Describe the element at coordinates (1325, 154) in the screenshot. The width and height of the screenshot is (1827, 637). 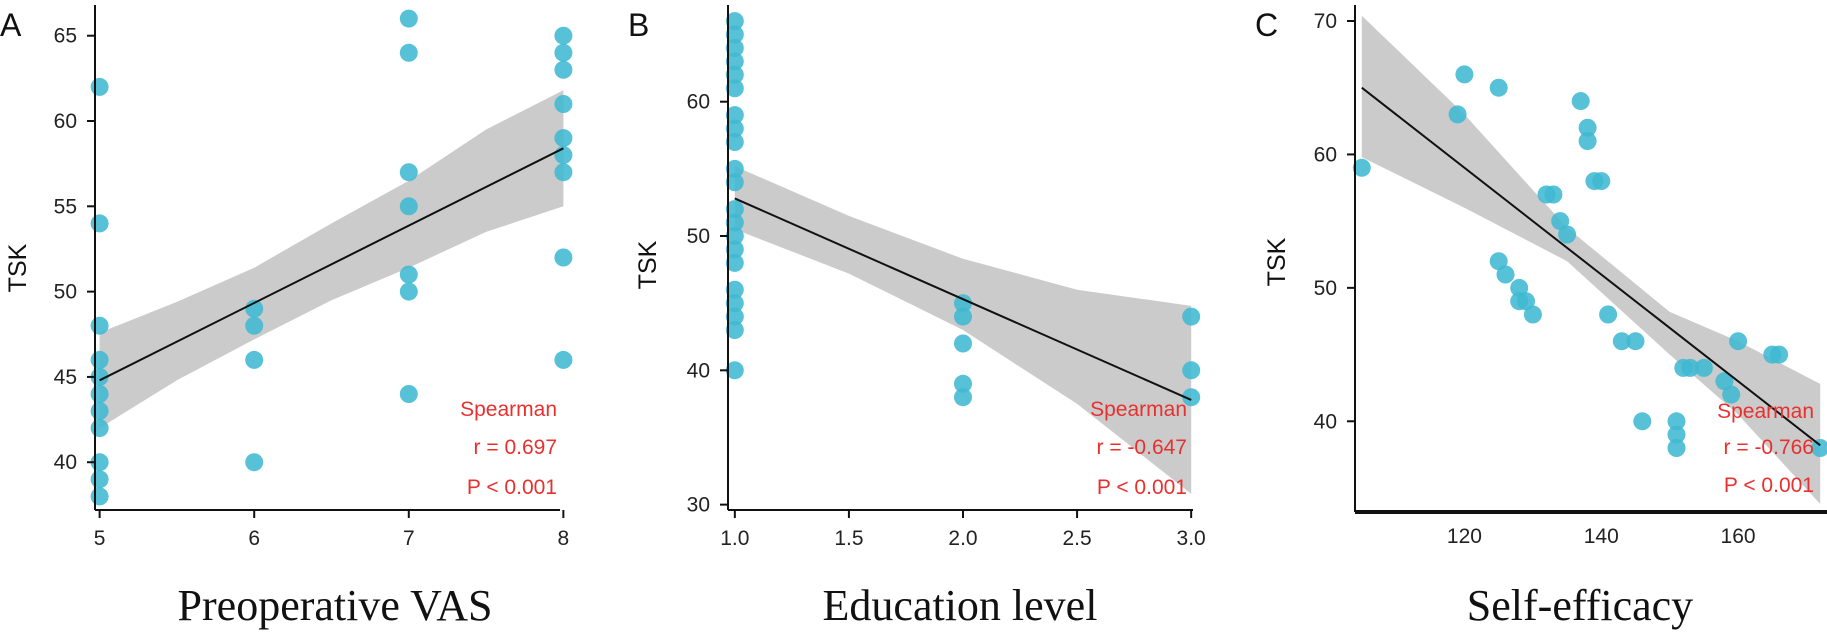
I see `y-tick-label: 60` at that location.